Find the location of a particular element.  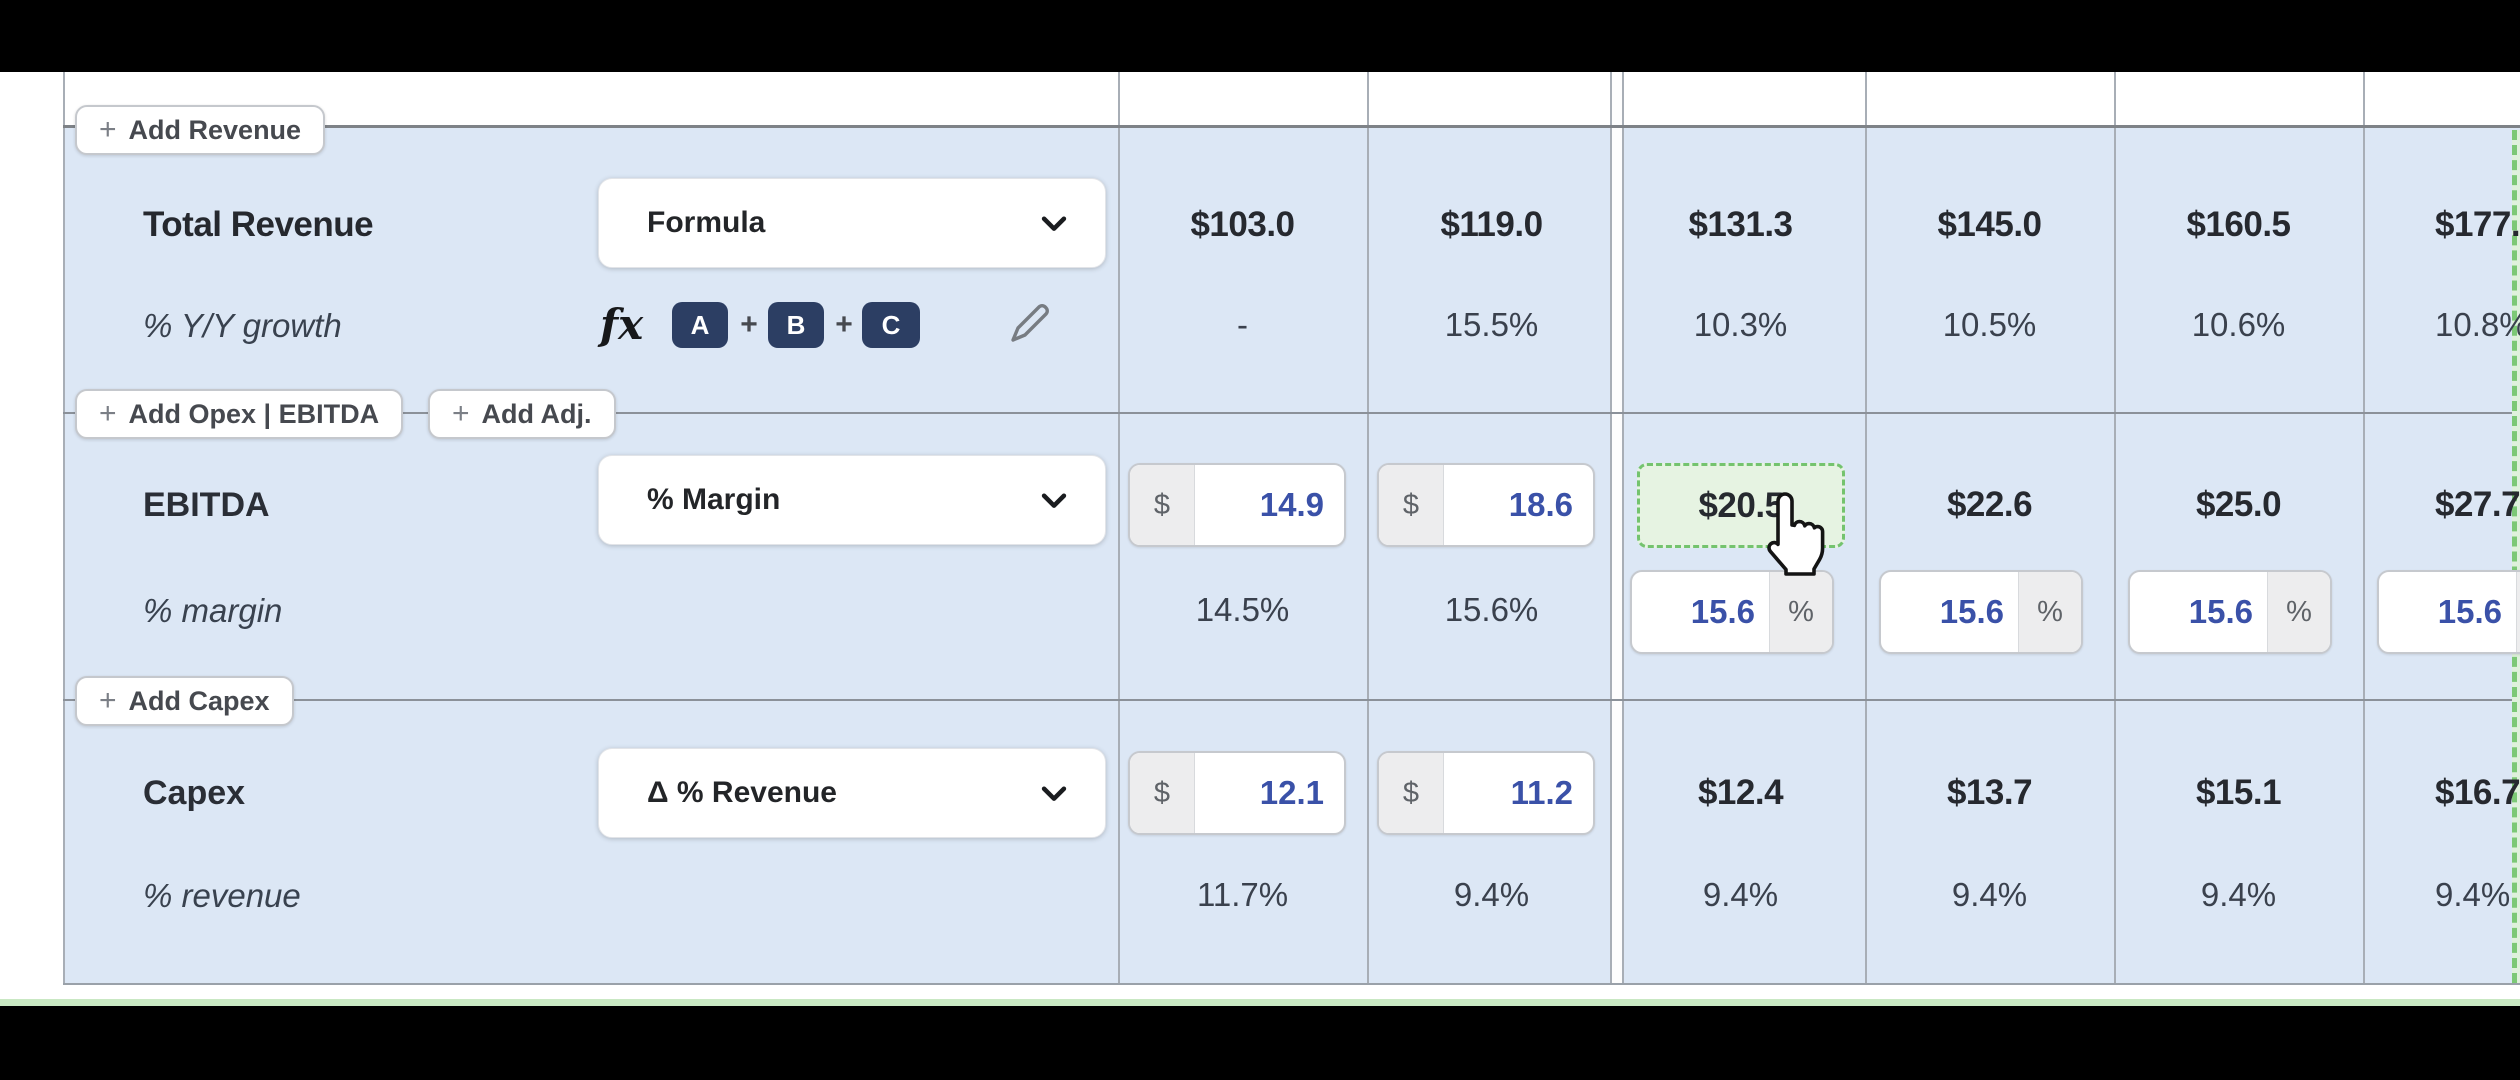

ebitda-value: $25.0 is located at coordinates (2238, 504).